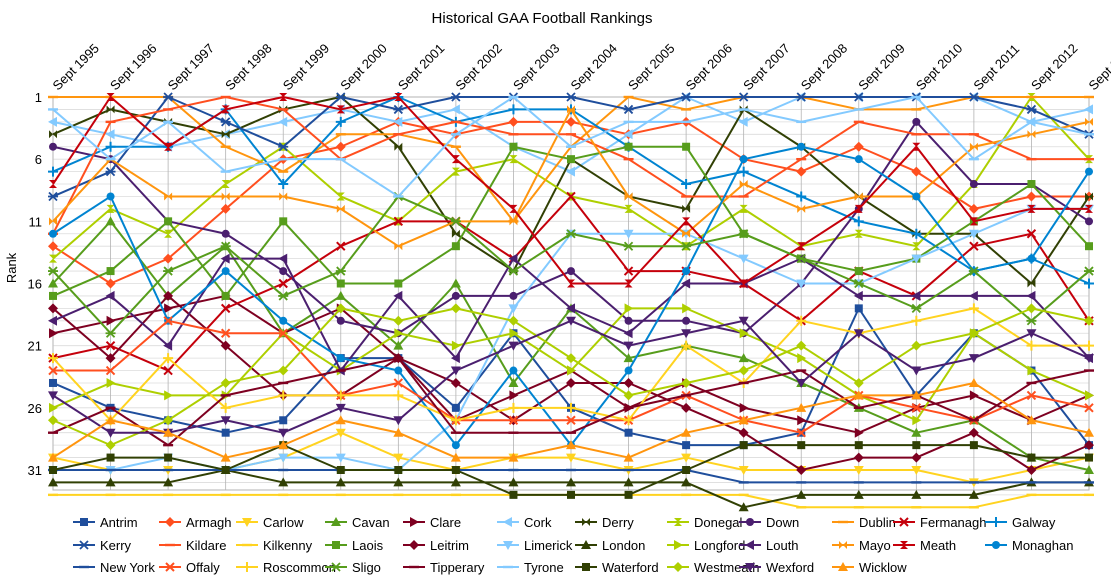 This screenshot has height=580, width=1111. Describe the element at coordinates (875, 545) in the screenshot. I see `legend-label: Mayo` at that location.